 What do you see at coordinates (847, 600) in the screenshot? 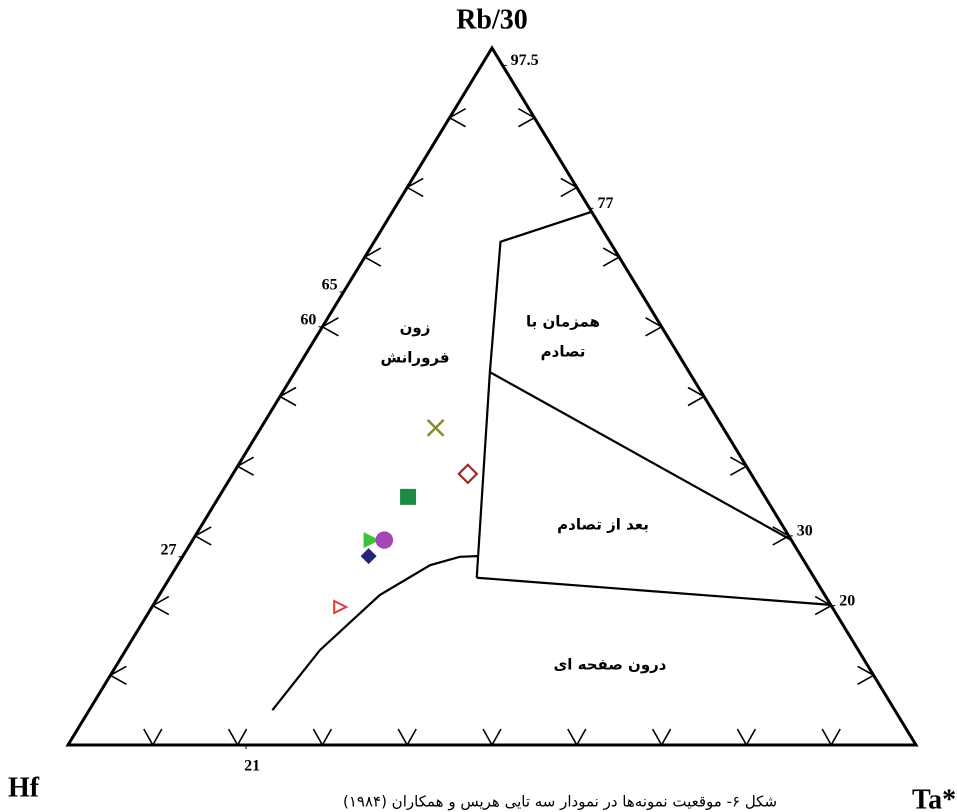
I see `right-tick-label: 20` at bounding box center [847, 600].